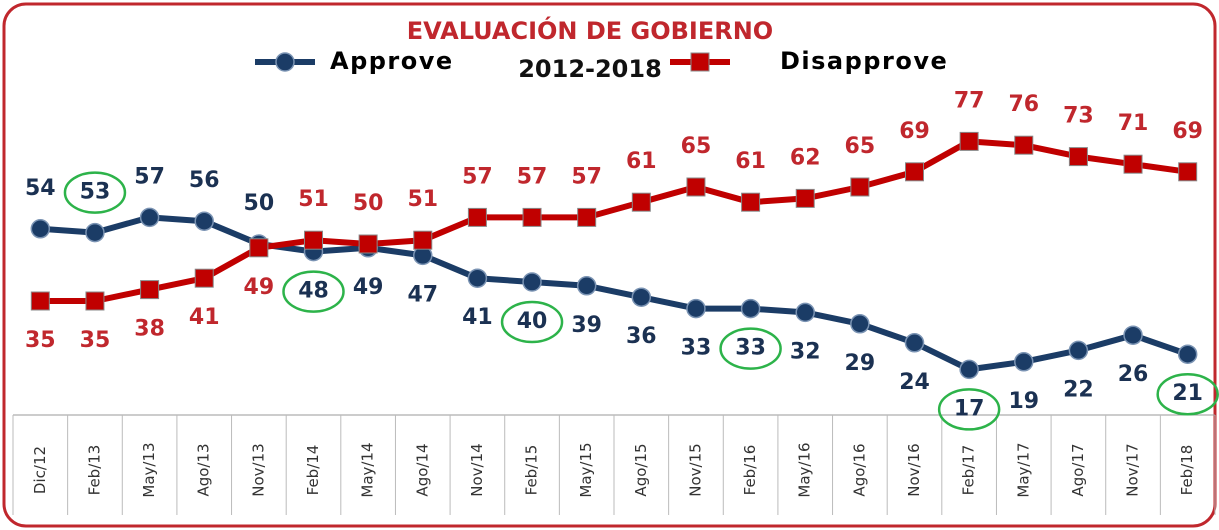 Image resolution: width=1219 pixels, height=530 pixels. Describe the element at coordinates (368, 469) in the screenshot. I see `x-tick-label: May/14` at that location.